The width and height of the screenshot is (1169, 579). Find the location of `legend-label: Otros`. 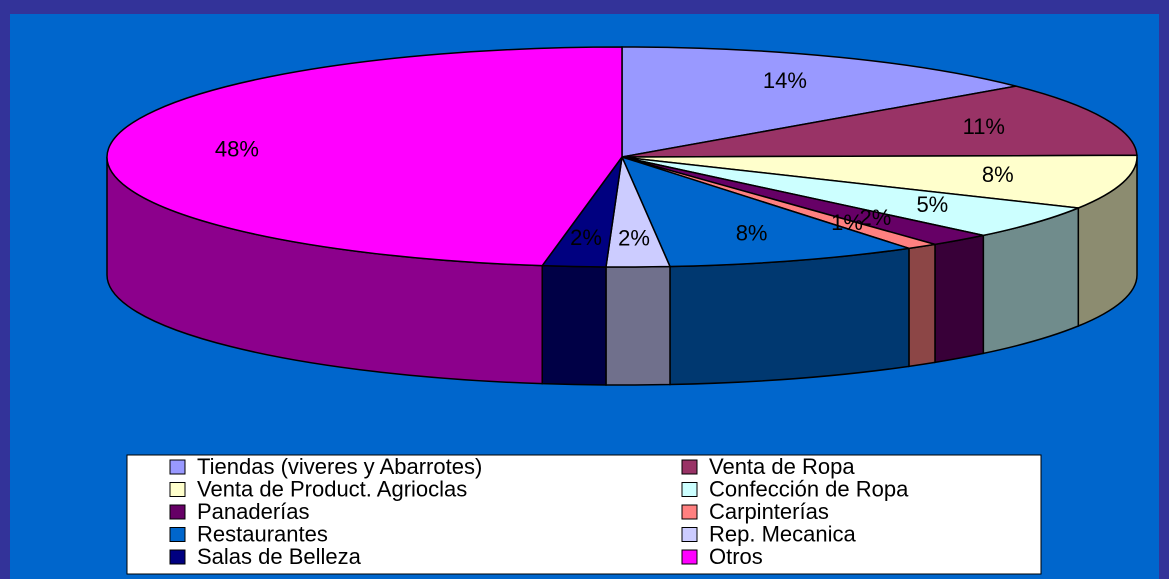

legend-label: Otros is located at coordinates (736, 556).